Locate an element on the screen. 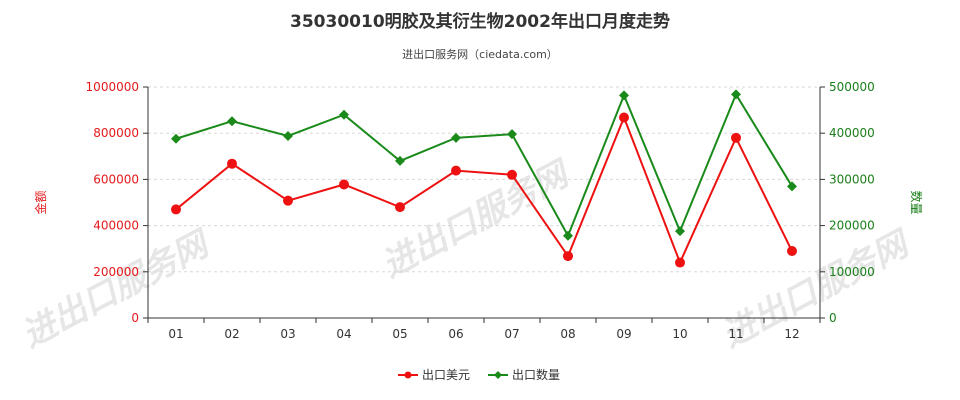 The width and height of the screenshot is (960, 400). legend-item: 出口数量 is located at coordinates (524, 374).